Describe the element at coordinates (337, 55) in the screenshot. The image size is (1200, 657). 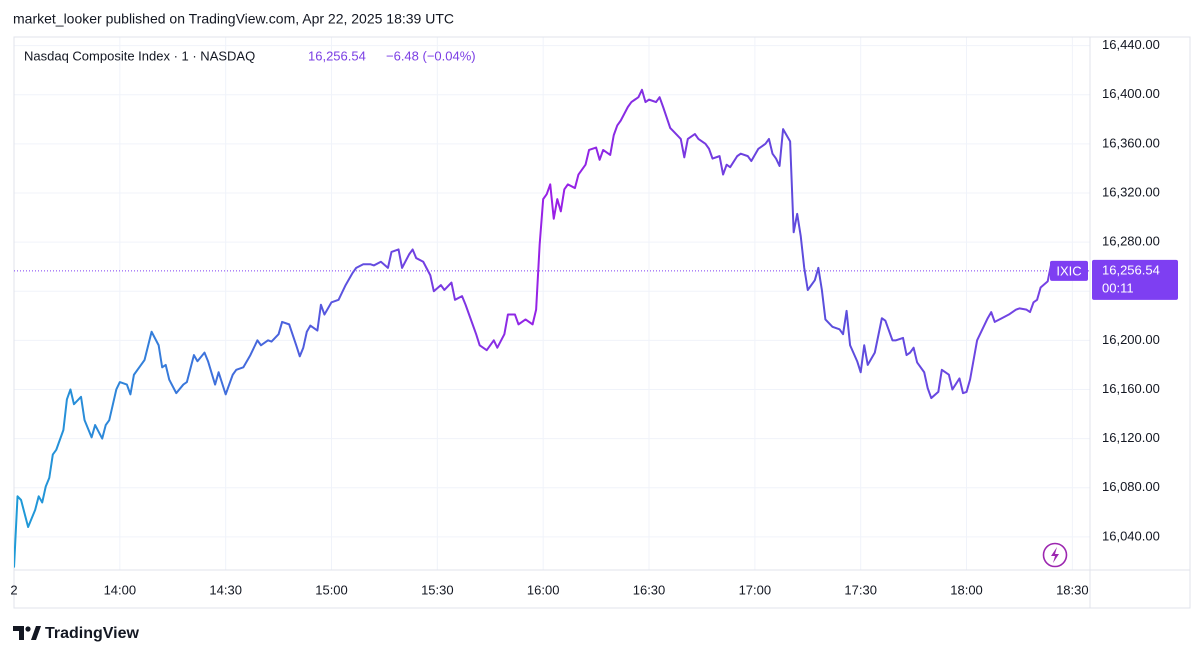
I see `header-last-price: 16,256.54` at that location.